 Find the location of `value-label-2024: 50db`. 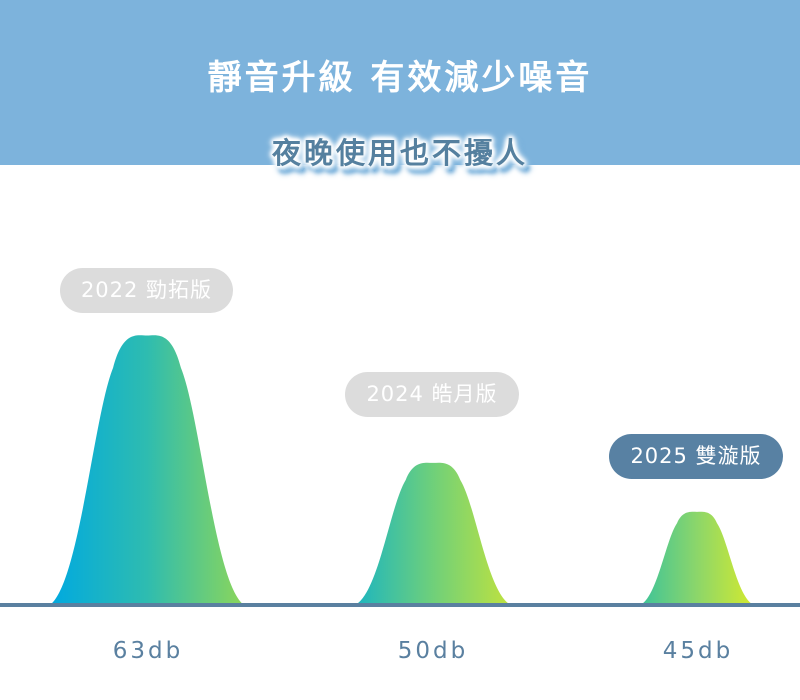

value-label-2024: 50db is located at coordinates (433, 651).